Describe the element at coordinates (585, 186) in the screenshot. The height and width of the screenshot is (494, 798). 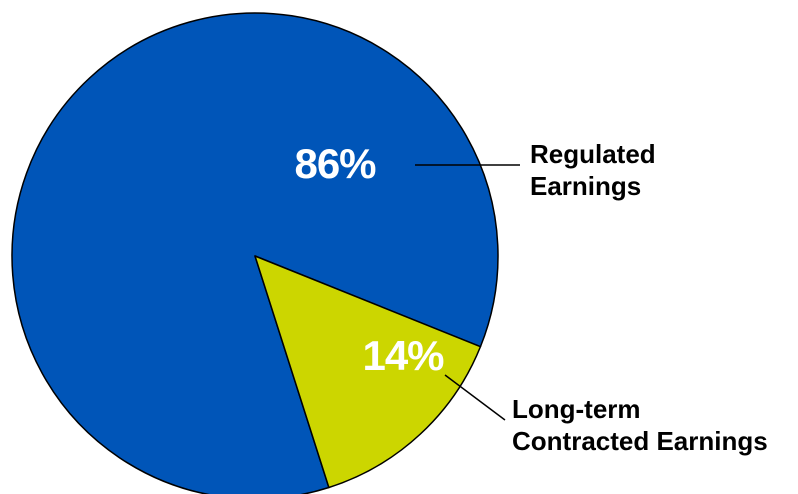
I see `regulated-earnings-label-line-2: Earnings` at that location.